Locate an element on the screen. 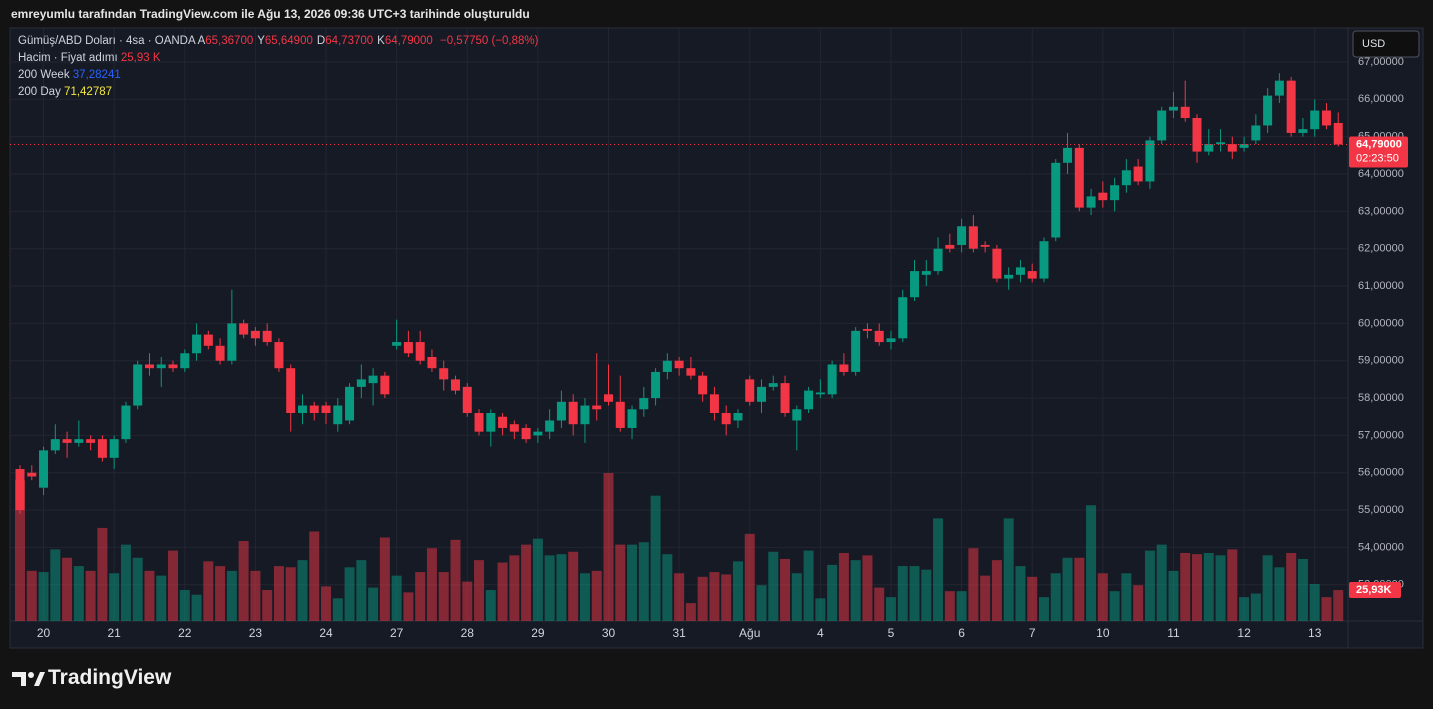 This screenshot has width=1433, height=709. x-tick-label: 30 is located at coordinates (609, 633).